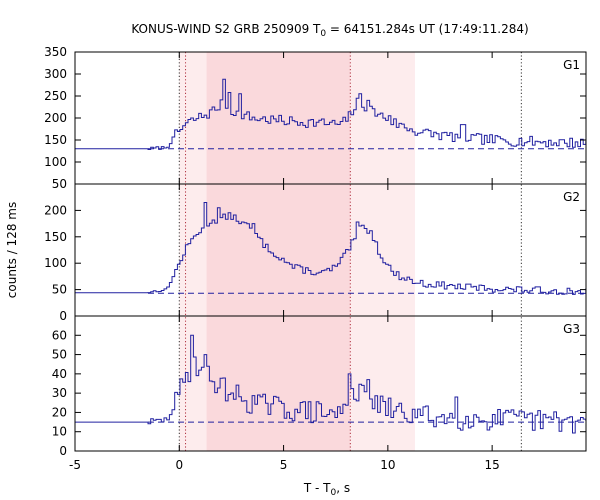 The image size is (600, 500). I want to click on series-line-g1, so click(331, 114).